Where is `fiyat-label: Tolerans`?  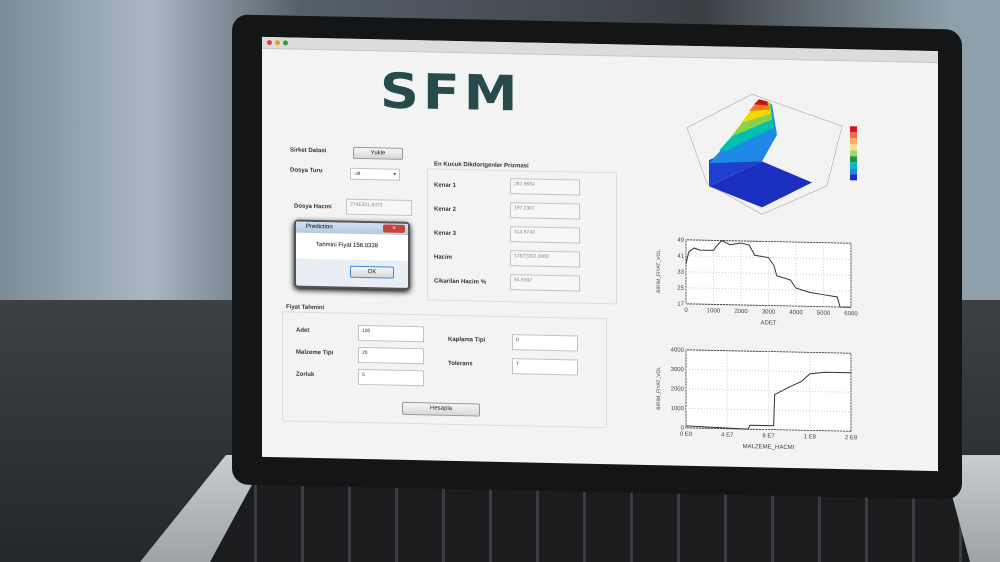
fiyat-label: Tolerans is located at coordinates (460, 364).